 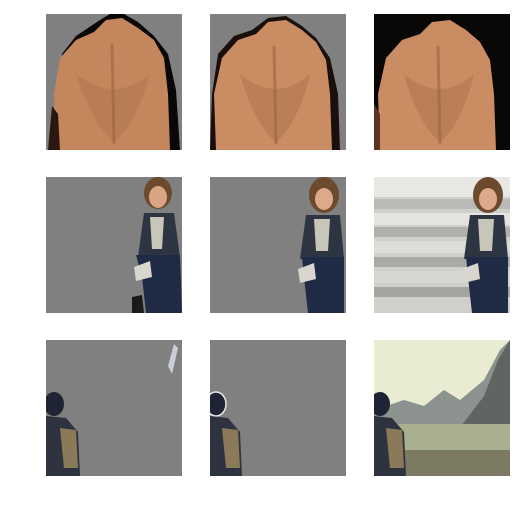 I want to click on stairs-original-photo, so click(x=442, y=245).